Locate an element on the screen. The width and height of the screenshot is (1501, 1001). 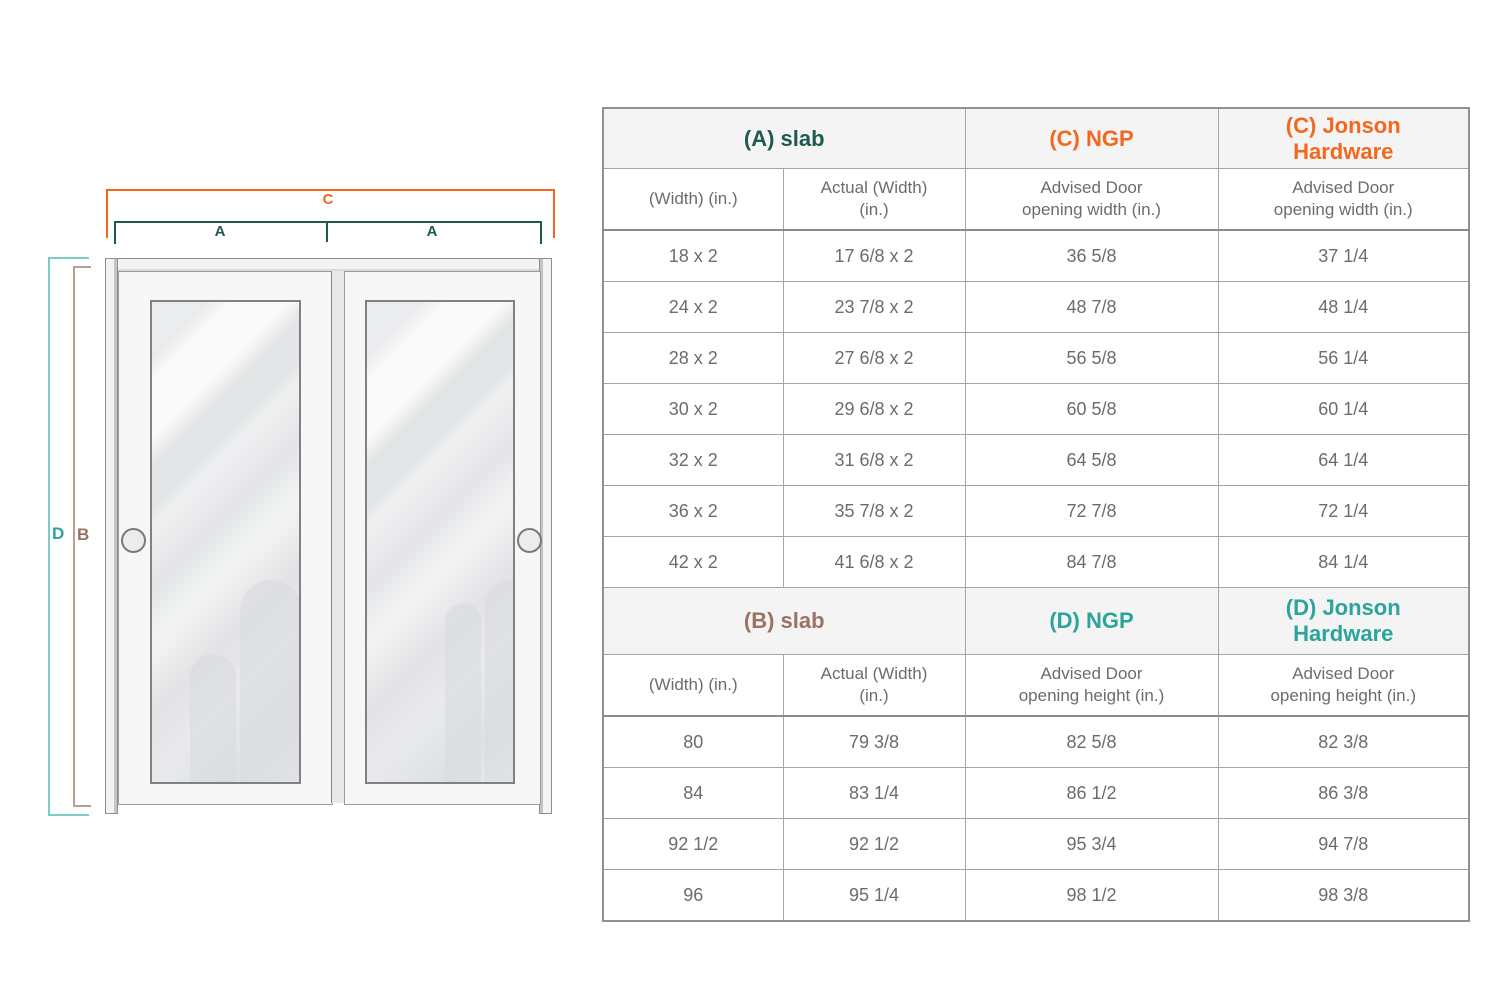
table-row: 36 x 2 35 7/8 x 2 72 7/8 72 1/4 is located at coordinates (1036, 511).